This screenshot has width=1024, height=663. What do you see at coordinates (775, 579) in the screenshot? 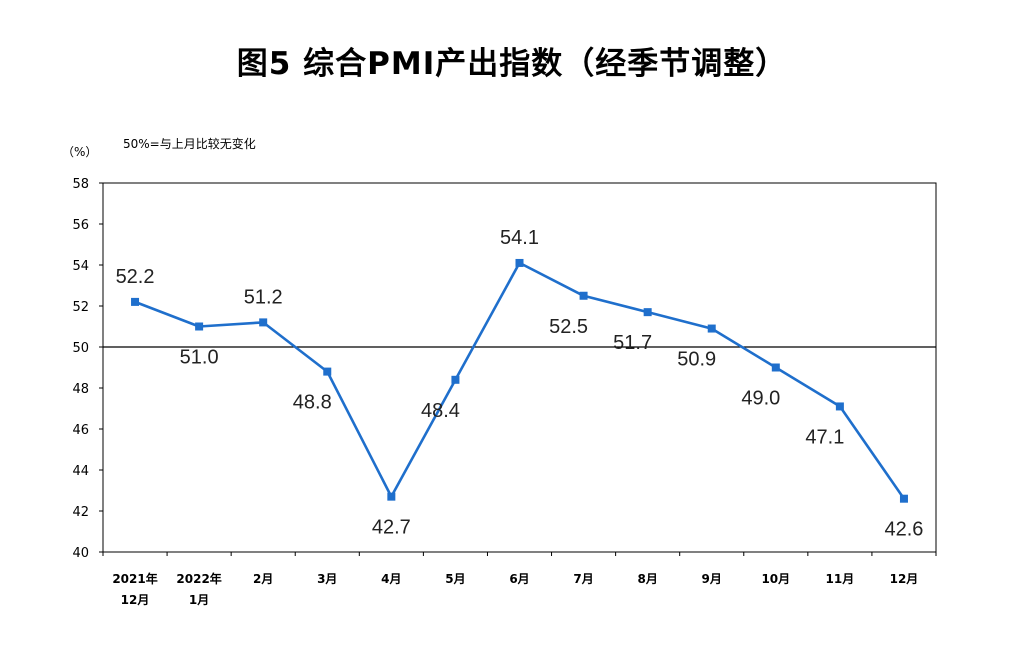
I see `x-tick-label: 10月` at bounding box center [775, 579].